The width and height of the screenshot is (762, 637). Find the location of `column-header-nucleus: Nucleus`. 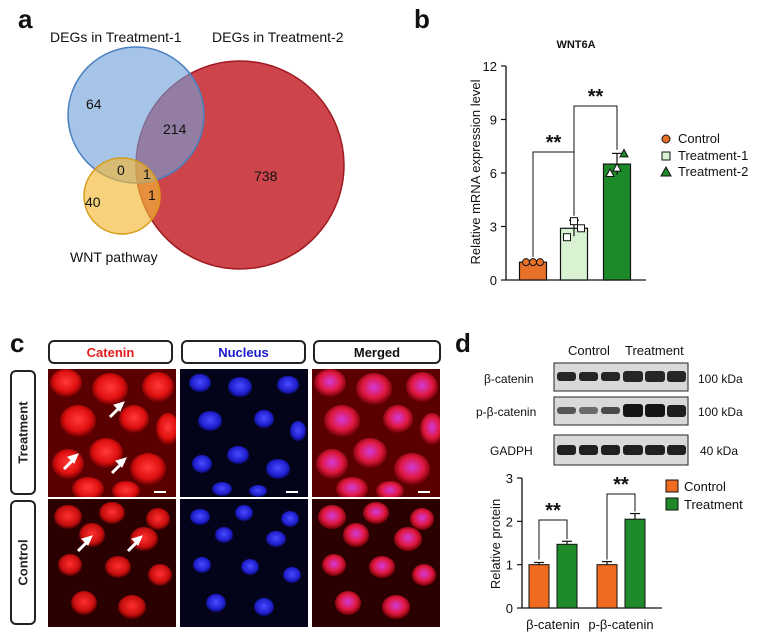

column-header-nucleus: Nucleus is located at coordinates (243, 352).